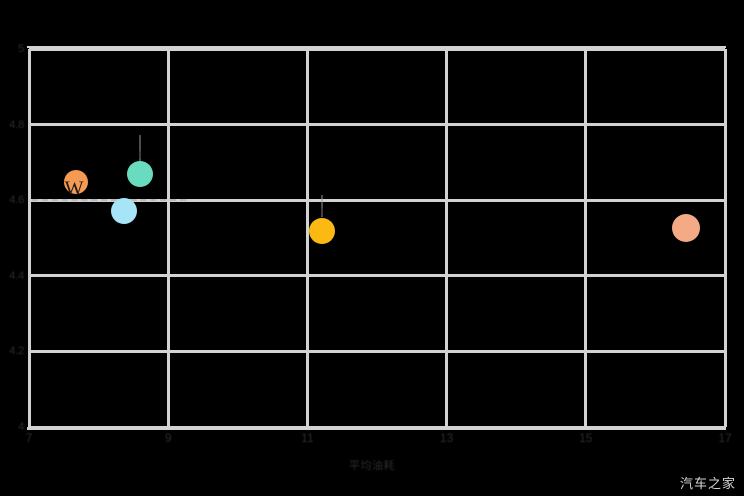  I want to click on x-tick-label-0: 7, so click(29, 438).